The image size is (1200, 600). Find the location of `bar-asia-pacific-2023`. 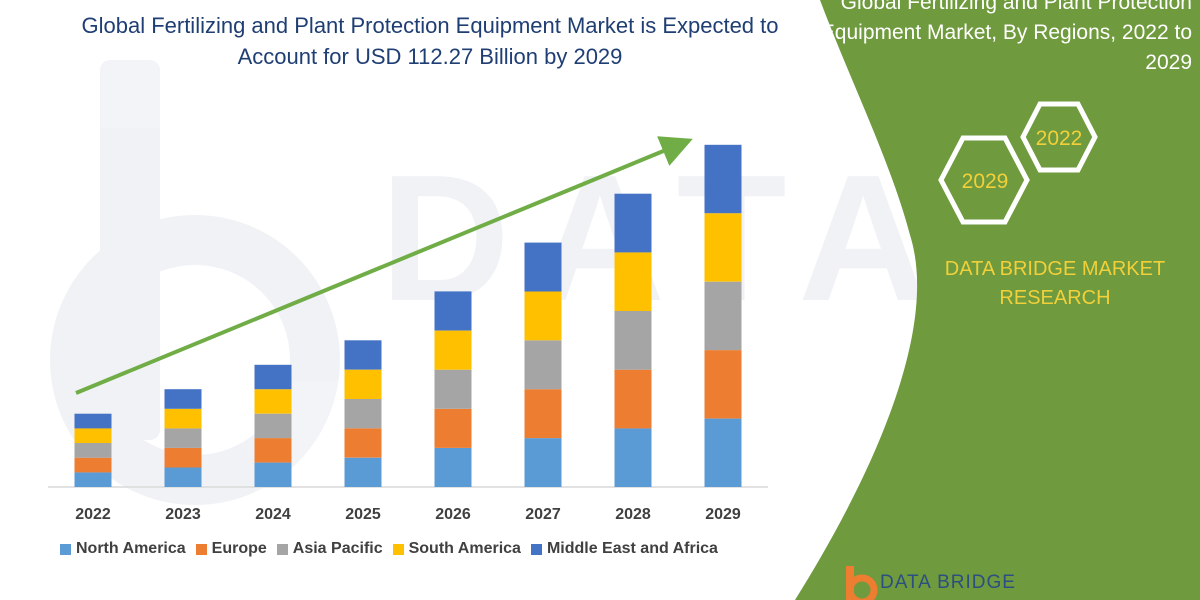

bar-asia-pacific-2023 is located at coordinates (183, 438).